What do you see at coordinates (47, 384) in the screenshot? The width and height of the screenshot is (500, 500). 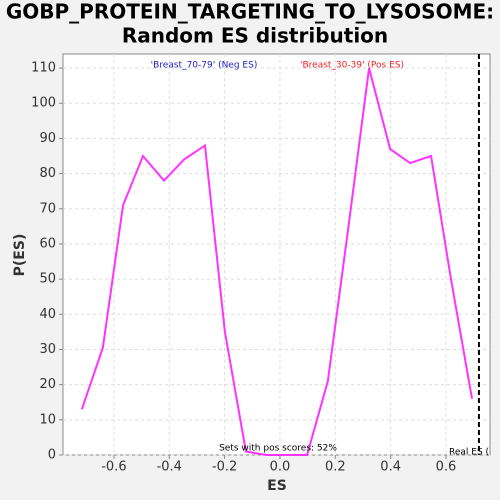 I see `y-tick-label: 20` at bounding box center [47, 384].